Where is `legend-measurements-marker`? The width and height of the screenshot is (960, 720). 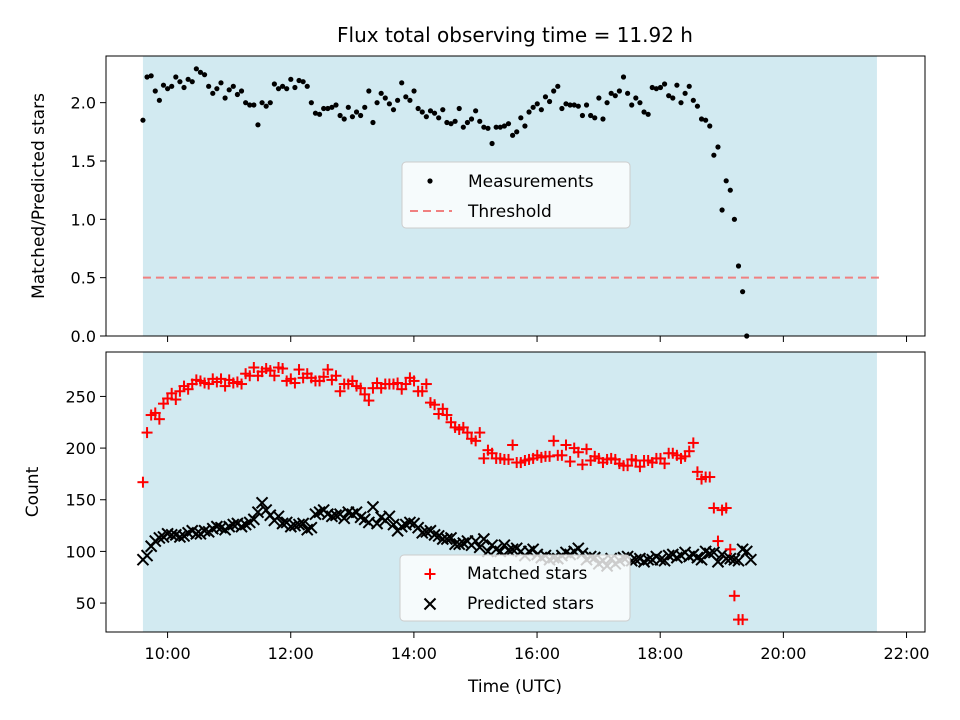
legend-measurements-marker is located at coordinates (430, 181).